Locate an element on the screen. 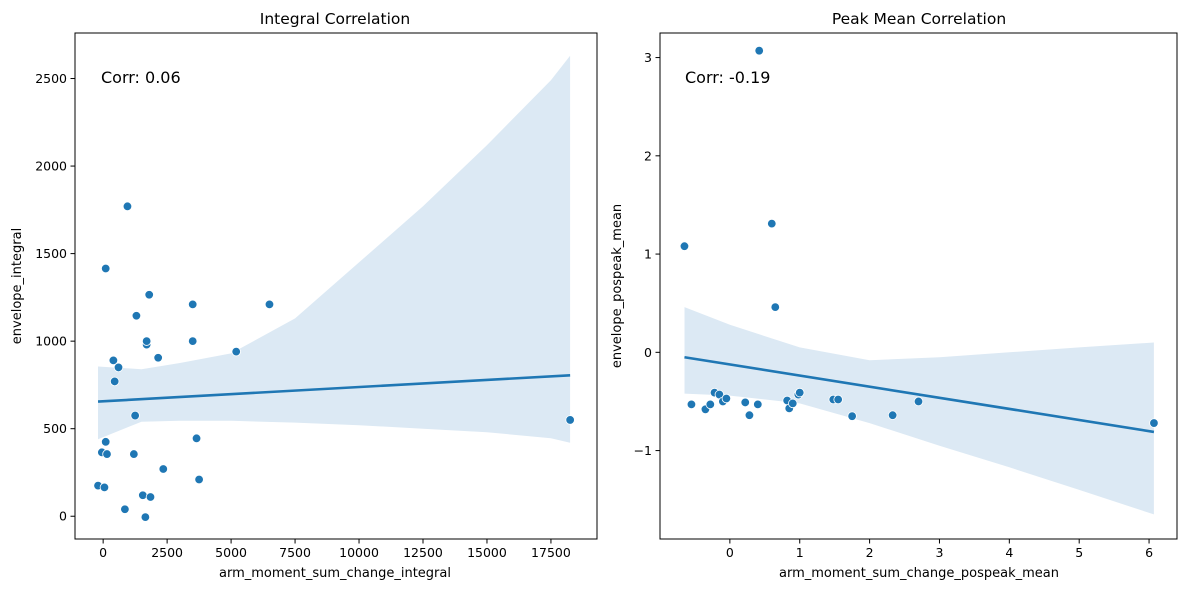 The width and height of the screenshot is (1189, 590). x-axis-label: arm_moment_sum_change_pospeak_mean is located at coordinates (919, 573).